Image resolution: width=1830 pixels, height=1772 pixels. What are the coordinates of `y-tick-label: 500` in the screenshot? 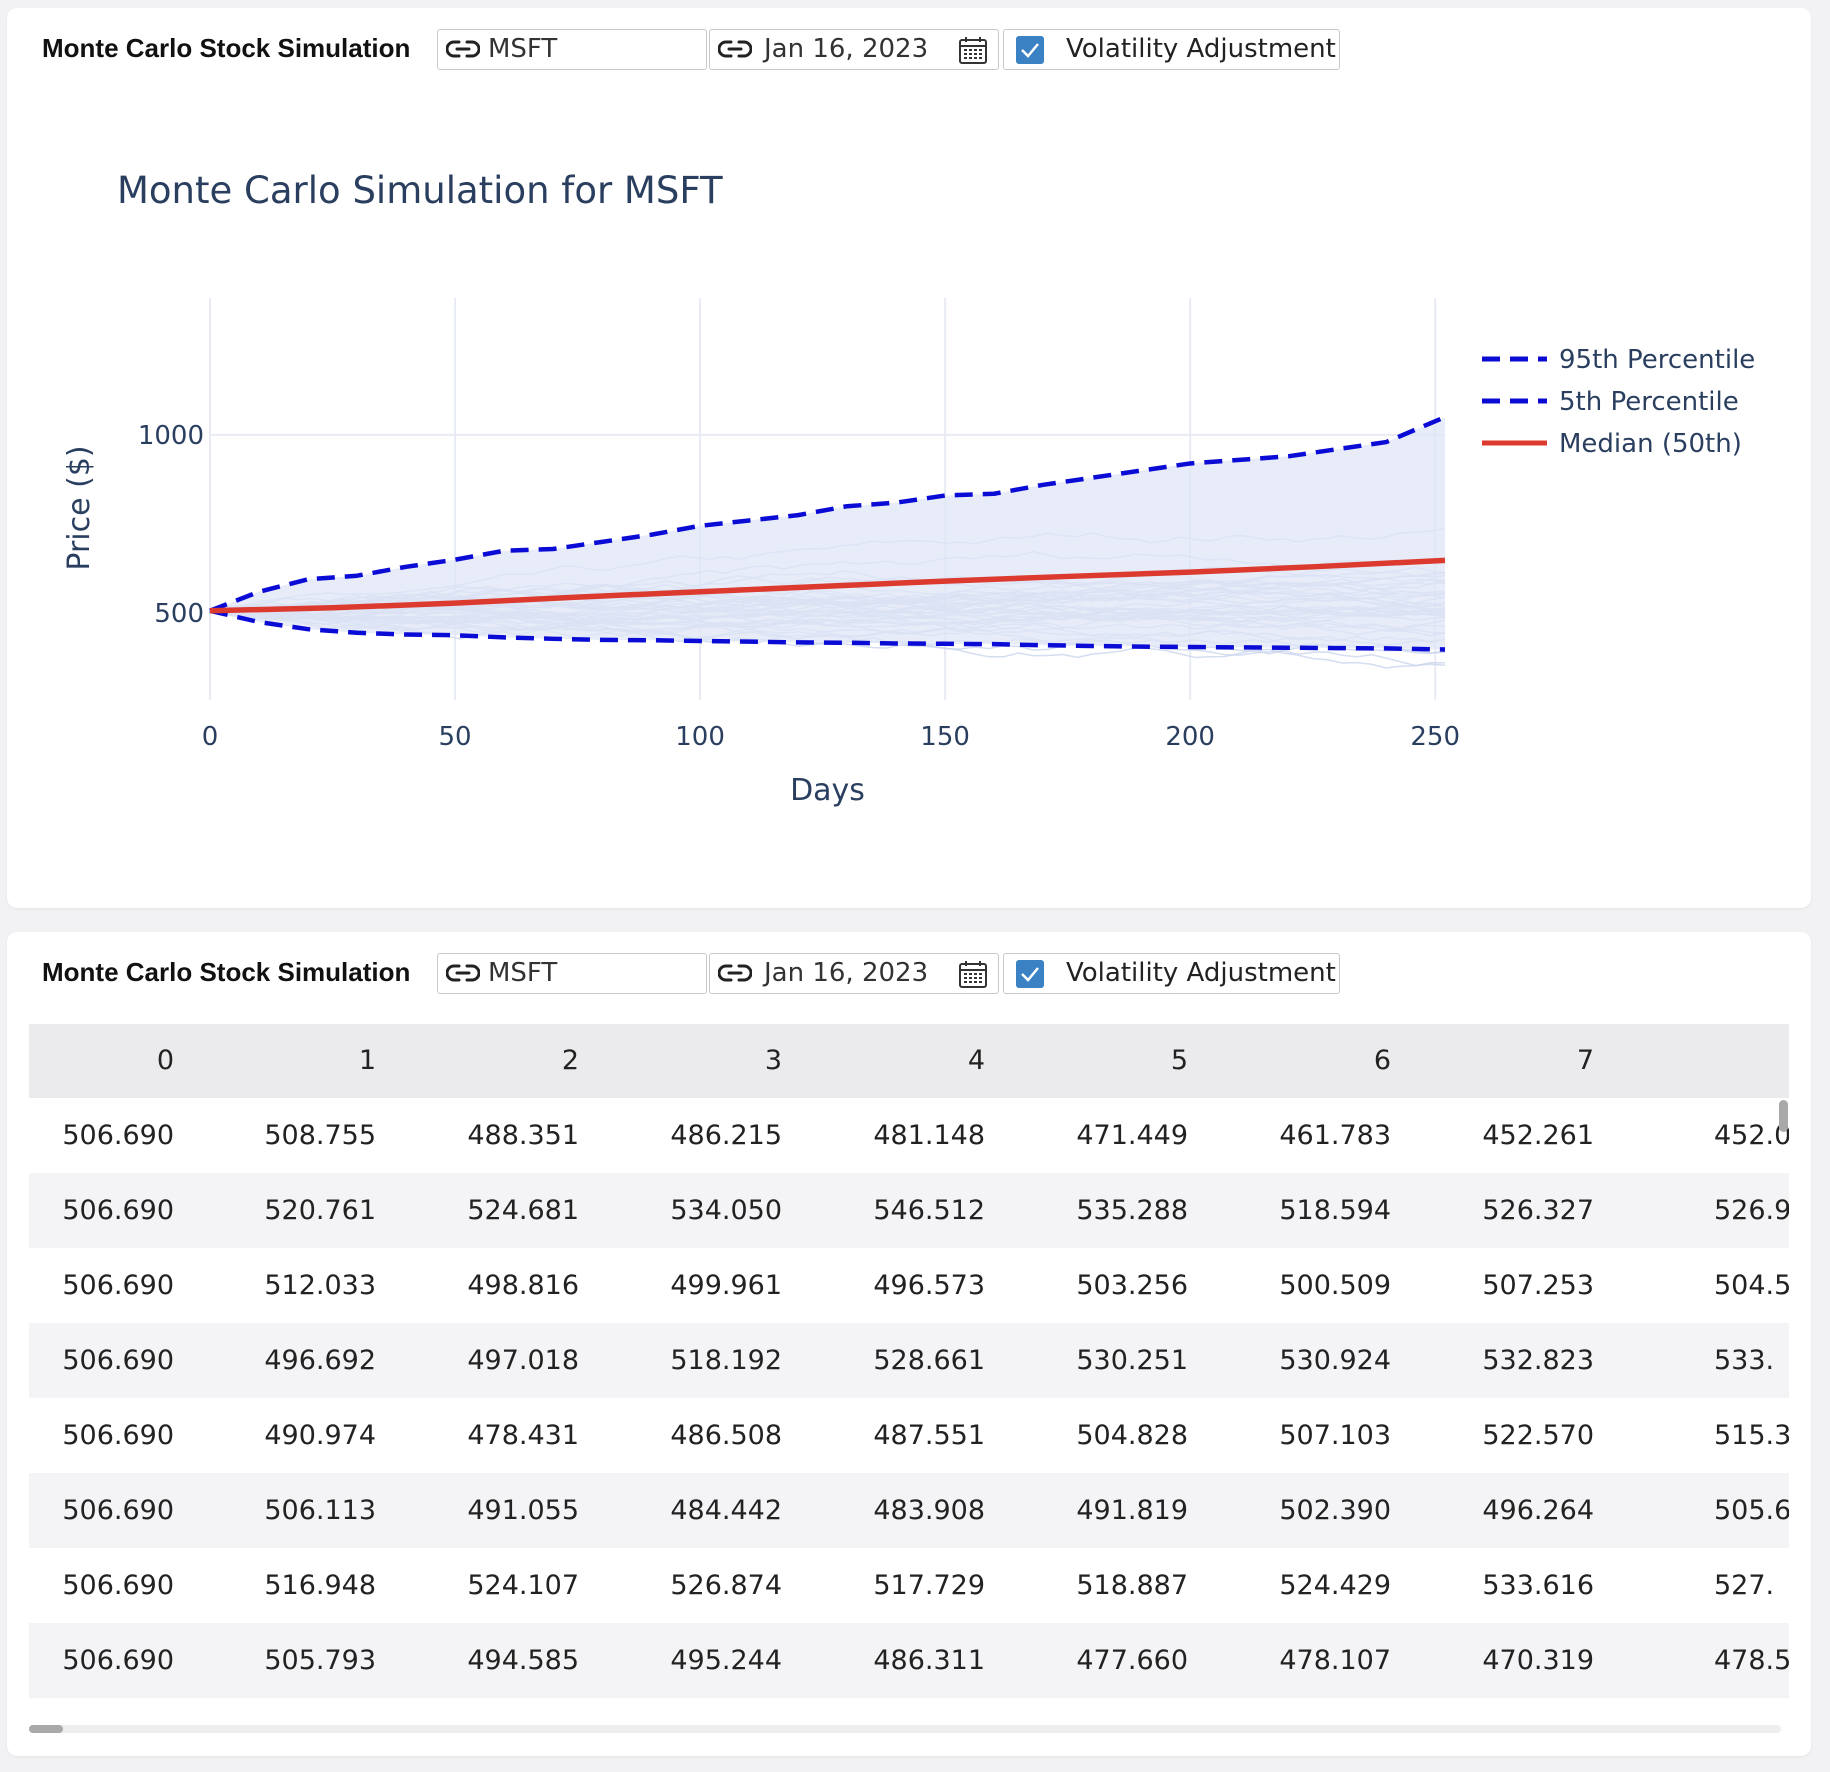 It's located at (179, 614).